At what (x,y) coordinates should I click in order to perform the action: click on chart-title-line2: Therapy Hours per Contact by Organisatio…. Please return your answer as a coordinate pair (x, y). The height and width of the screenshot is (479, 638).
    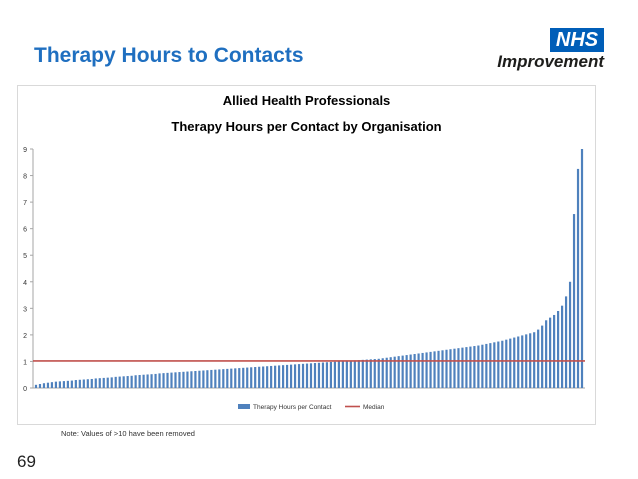
    Looking at the image, I should click on (306, 126).